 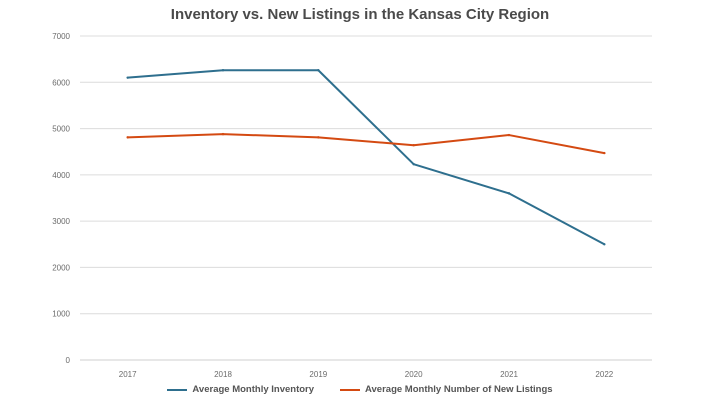 I want to click on data-point-s1-2019, so click(x=318, y=137).